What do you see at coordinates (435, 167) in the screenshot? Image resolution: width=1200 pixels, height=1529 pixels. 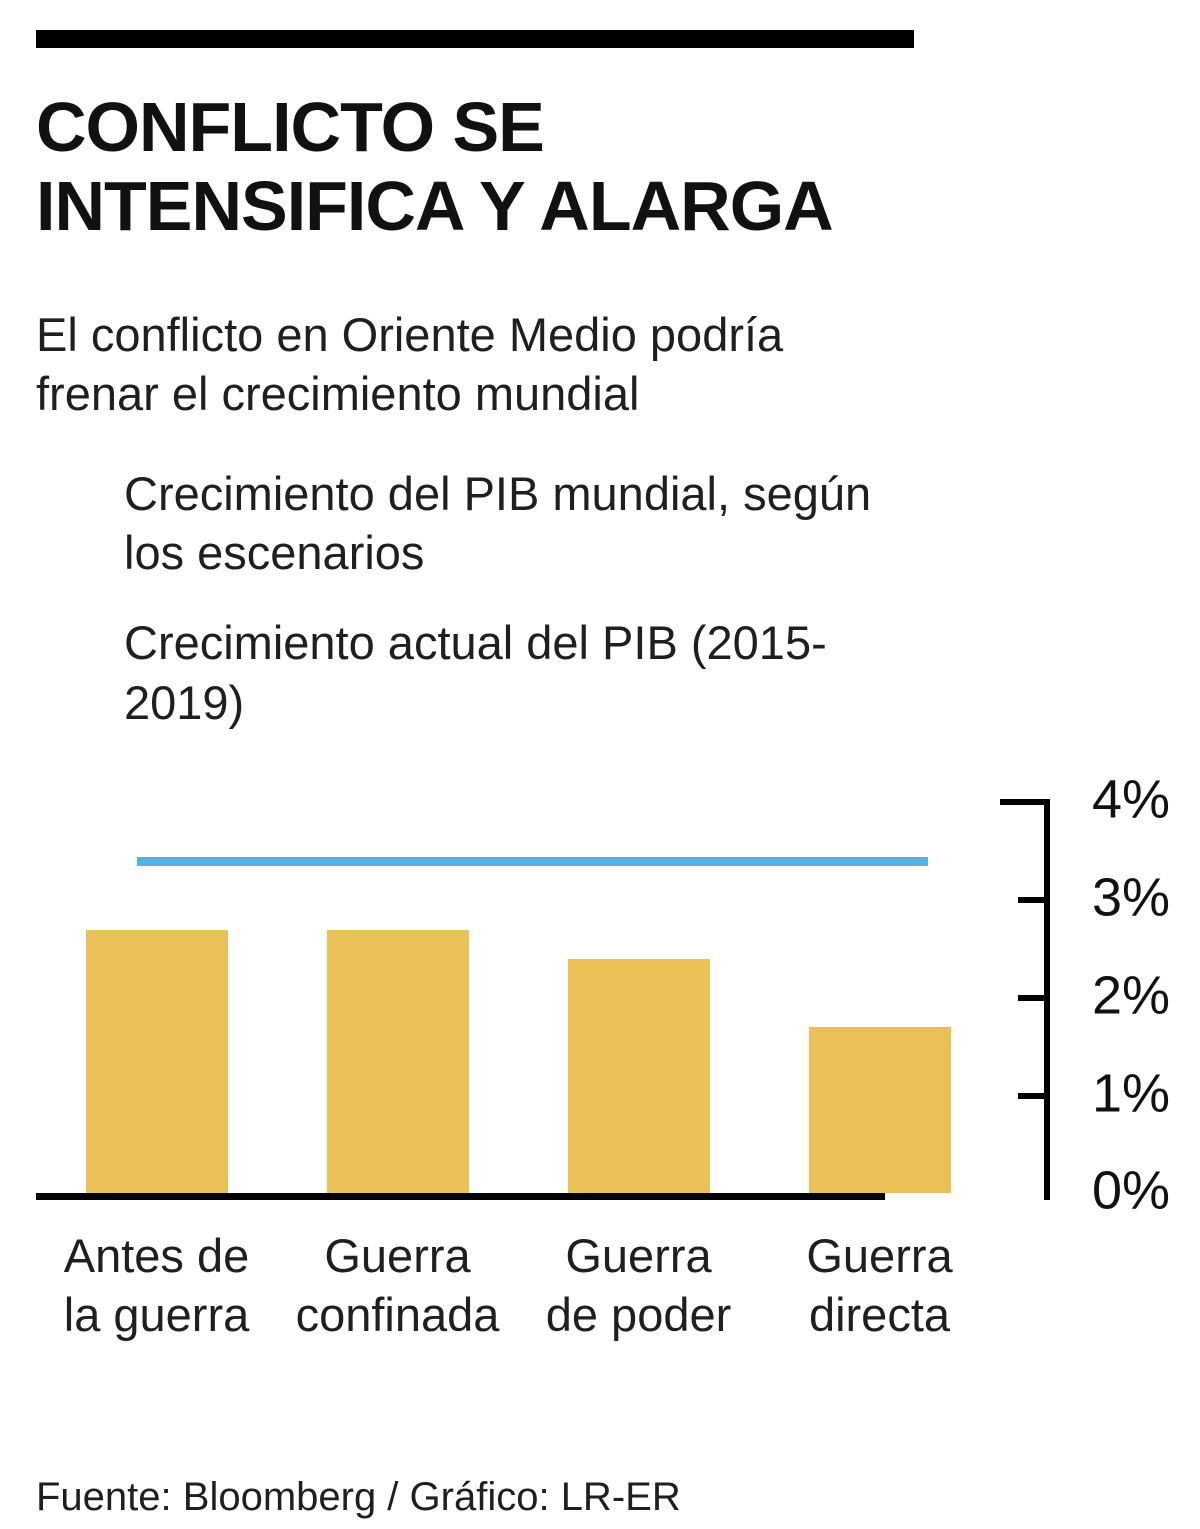 I see `page-title: CONFLICTO SE INTENSIFICA Y ALARGA` at bounding box center [435, 167].